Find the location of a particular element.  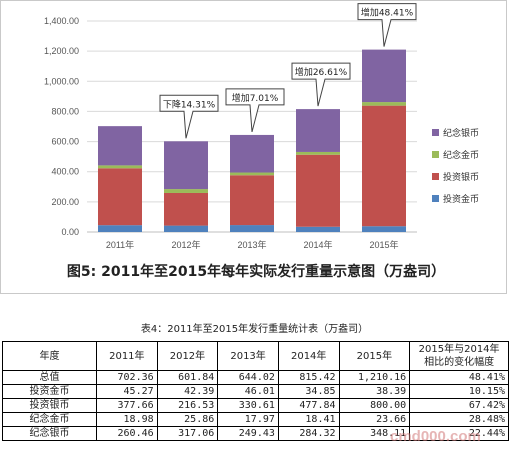

table-cell: 477.84 is located at coordinates (308, 405).